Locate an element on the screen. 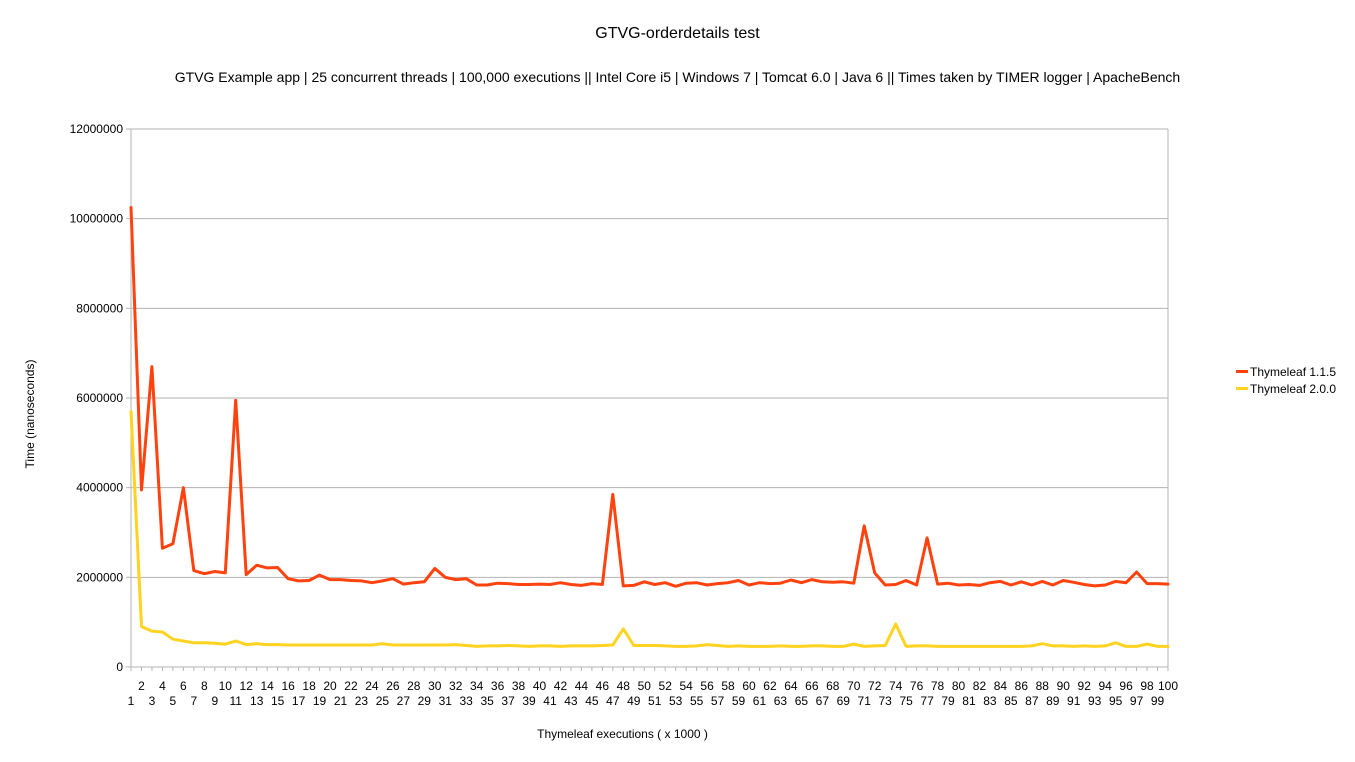 The width and height of the screenshot is (1355, 762). x-tick-label: 32 is located at coordinates (456, 686).